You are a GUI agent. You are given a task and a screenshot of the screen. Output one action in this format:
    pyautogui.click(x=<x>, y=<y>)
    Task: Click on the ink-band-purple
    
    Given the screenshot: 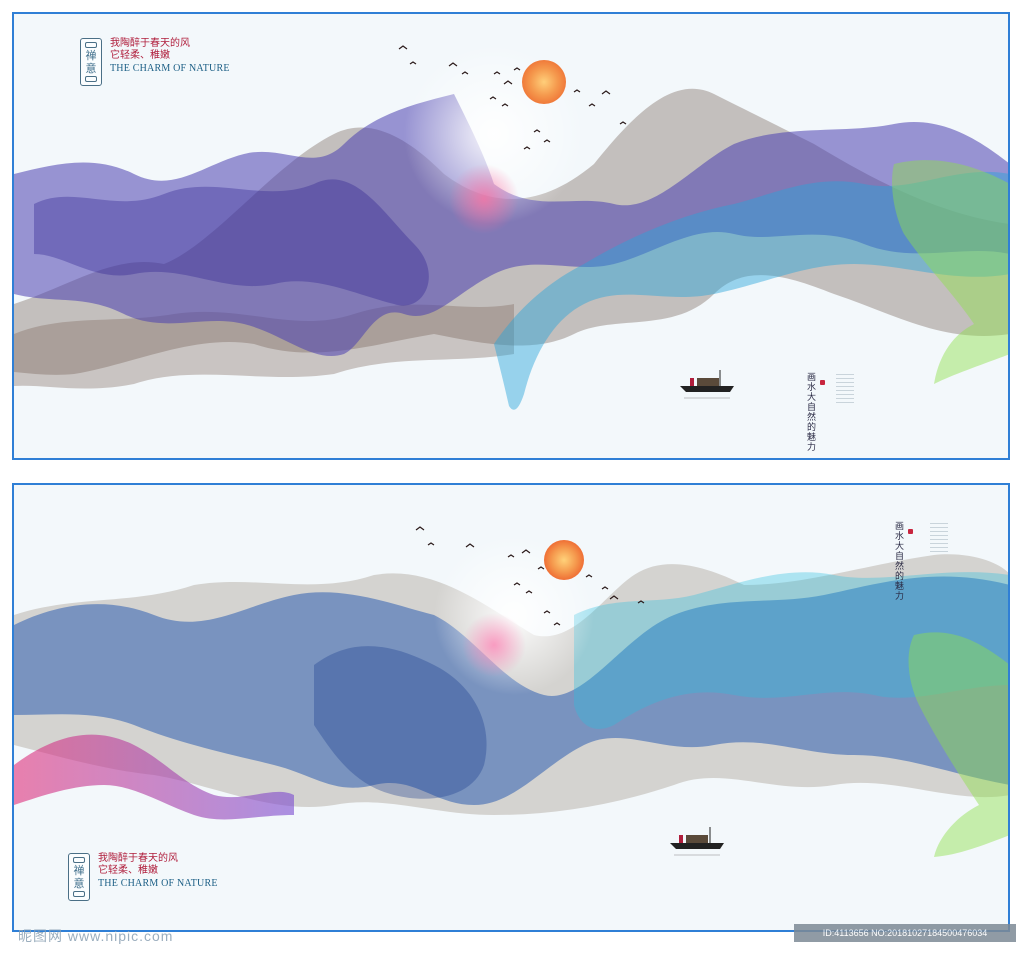 What is the action you would take?
    pyautogui.click(x=231, y=242)
    